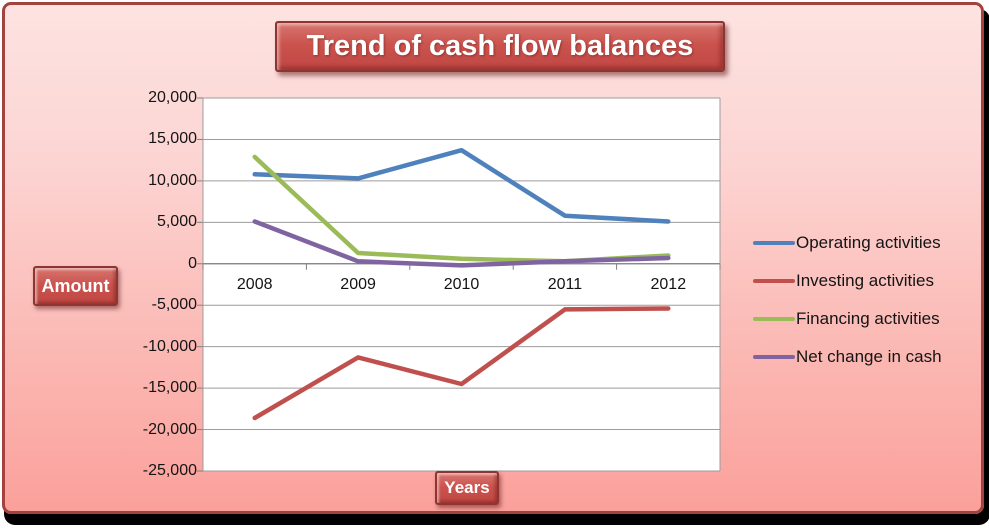 The width and height of the screenshot is (989, 529). What do you see at coordinates (669, 284) in the screenshot?
I see `x-tick-label: 2012` at bounding box center [669, 284].